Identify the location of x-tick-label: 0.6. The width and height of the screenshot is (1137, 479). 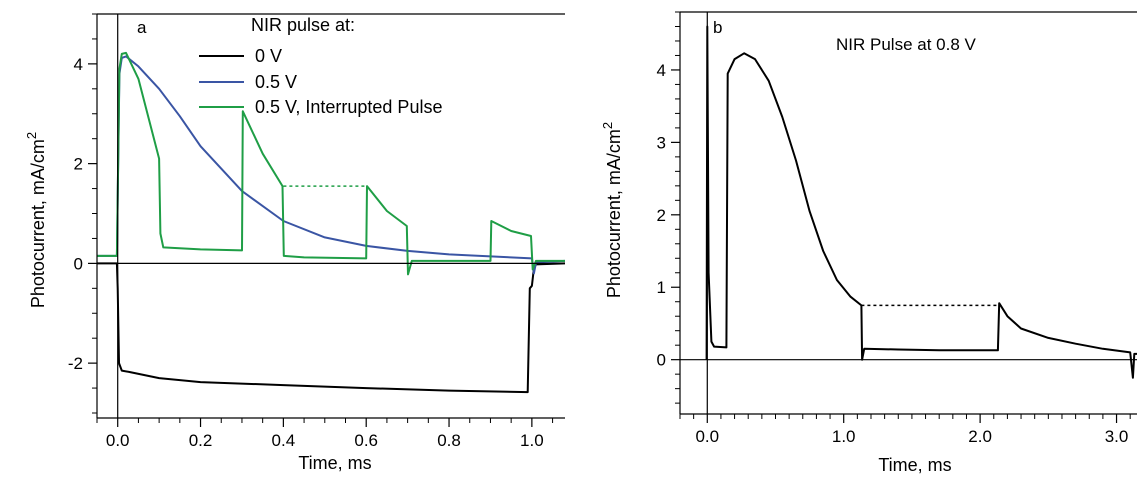
(366, 440).